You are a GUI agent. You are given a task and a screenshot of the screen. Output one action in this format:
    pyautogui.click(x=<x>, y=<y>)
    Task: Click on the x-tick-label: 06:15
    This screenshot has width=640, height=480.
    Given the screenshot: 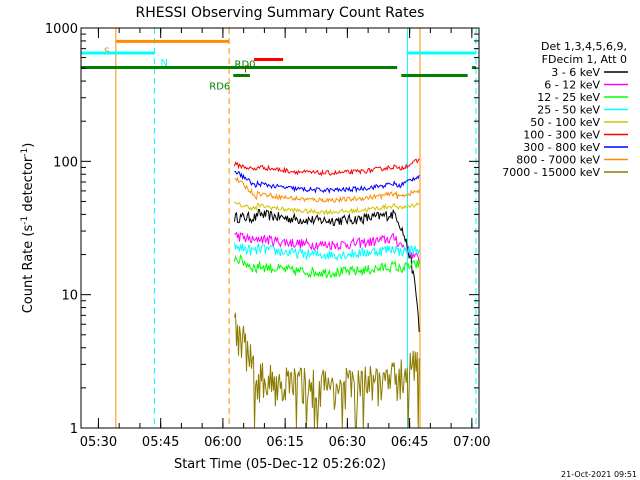 What is the action you would take?
    pyautogui.click(x=284, y=442)
    